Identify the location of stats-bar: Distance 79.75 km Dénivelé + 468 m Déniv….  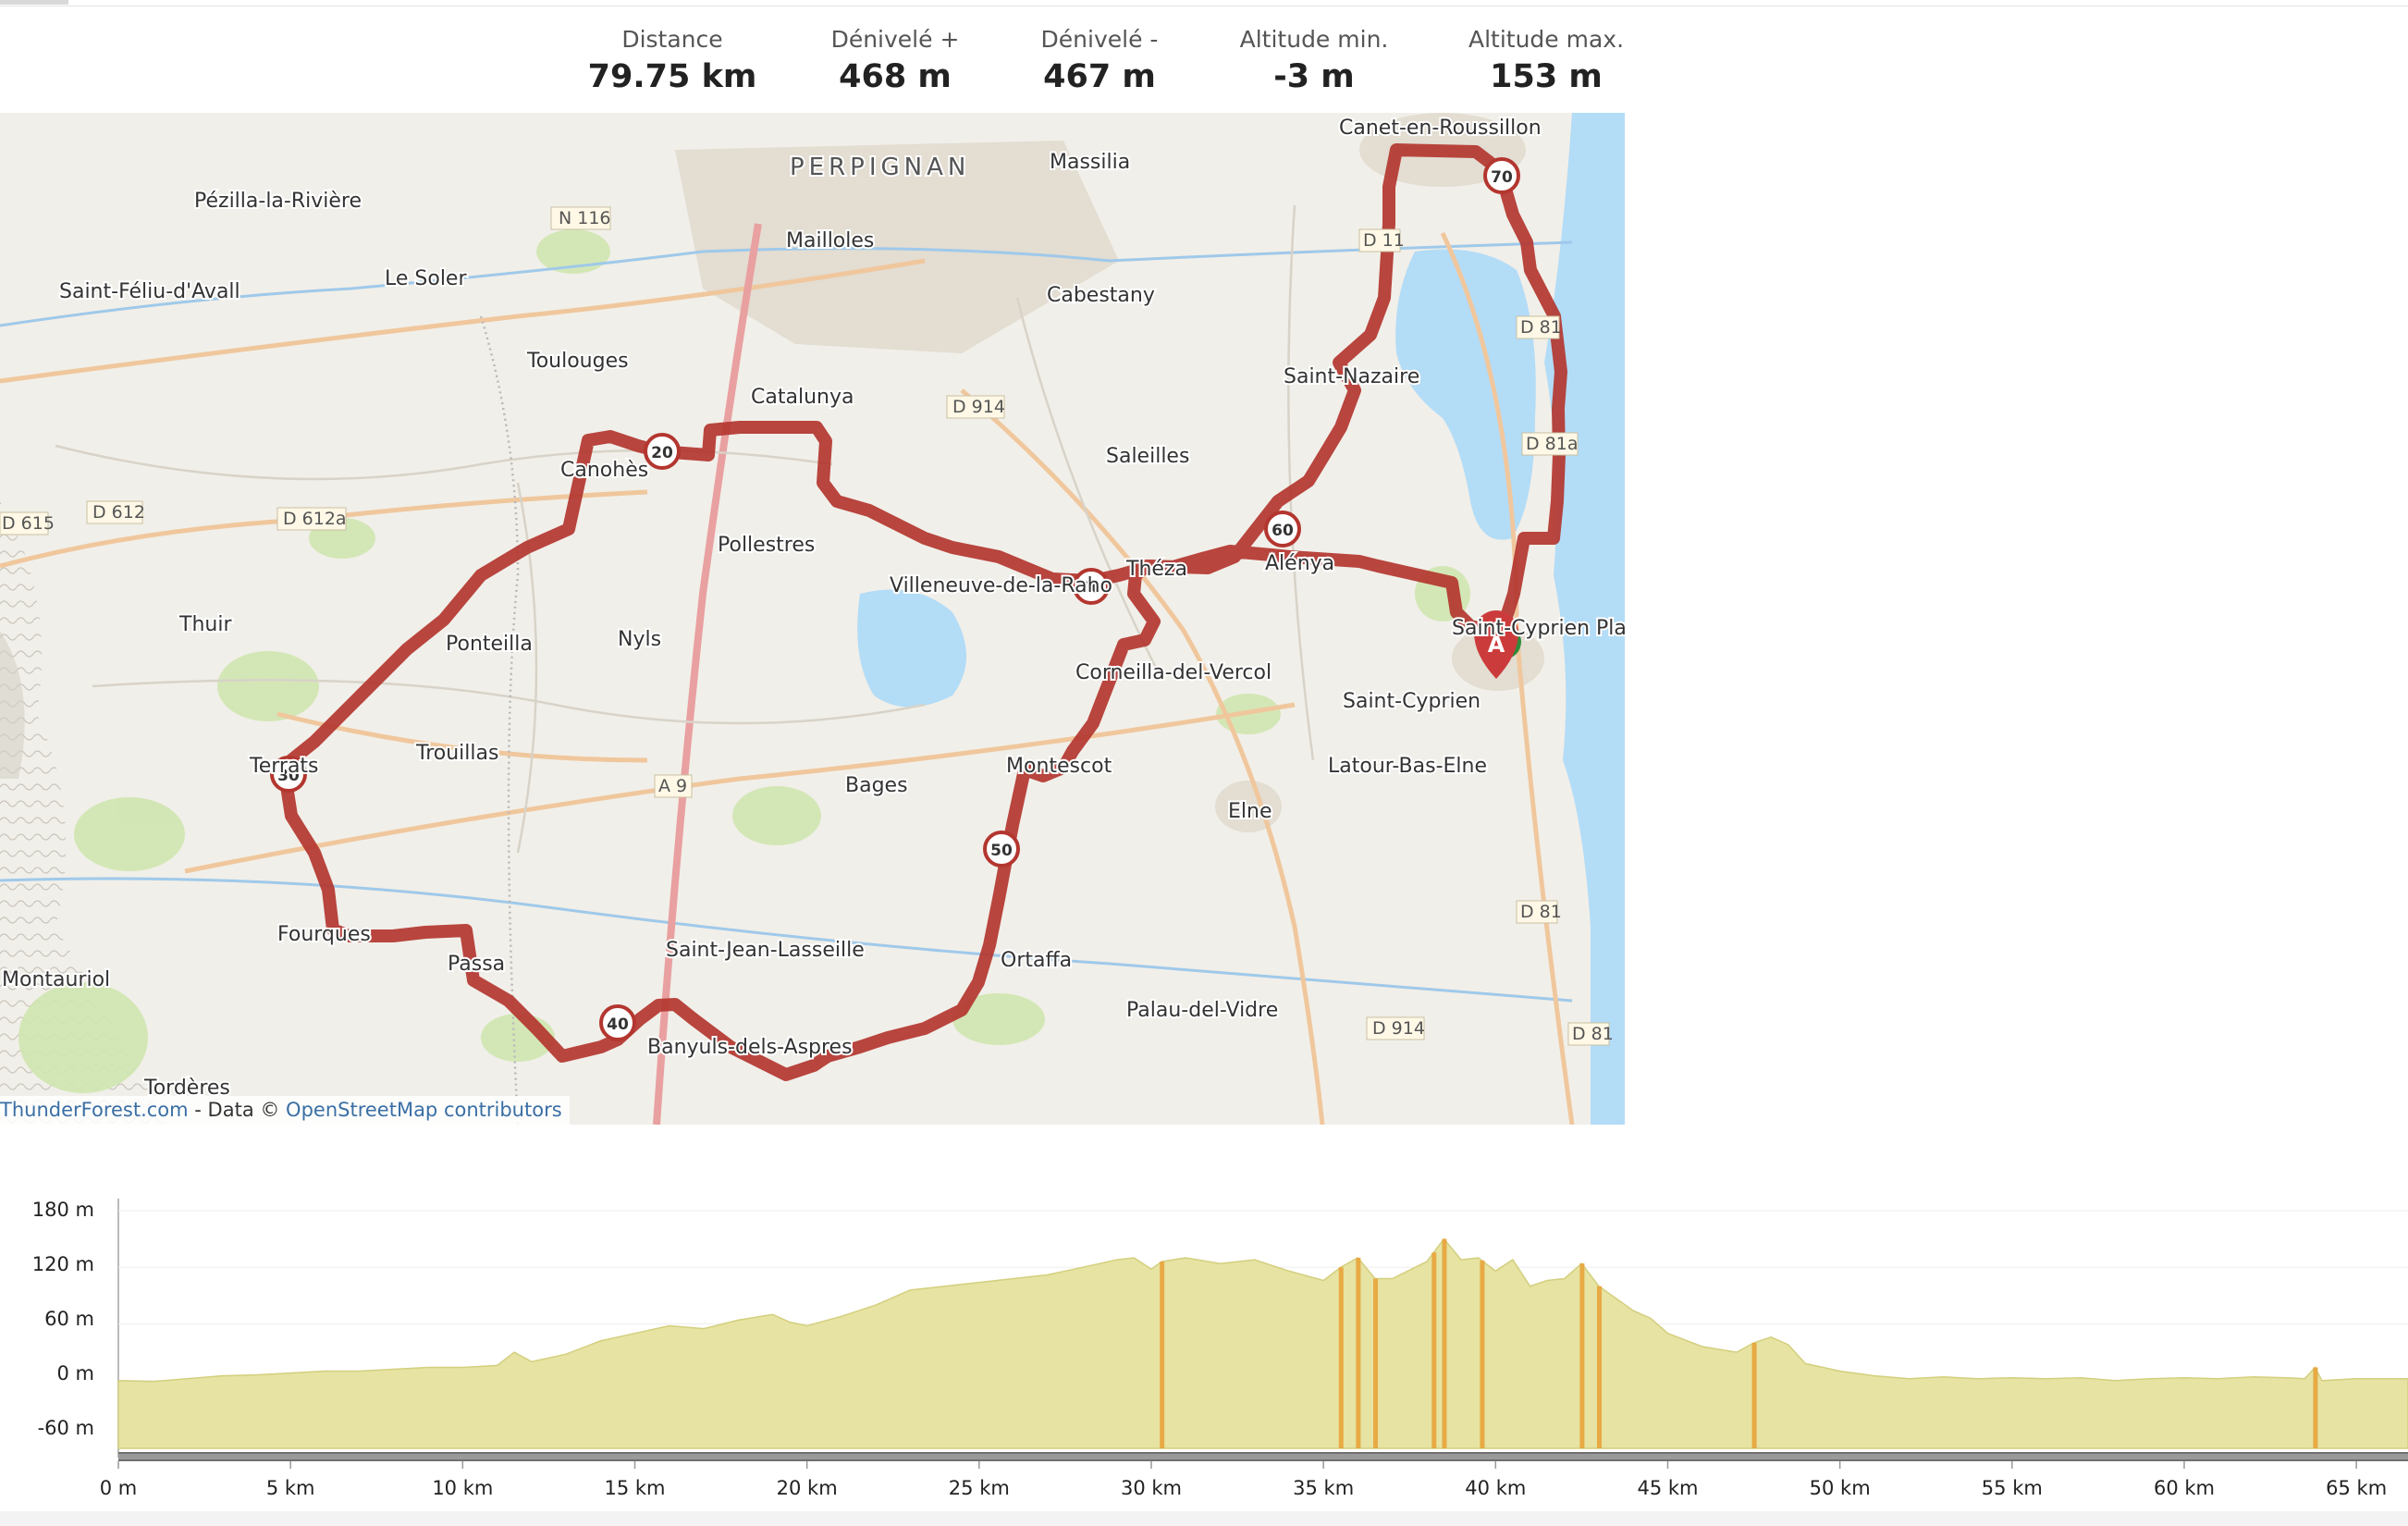
(1204, 56).